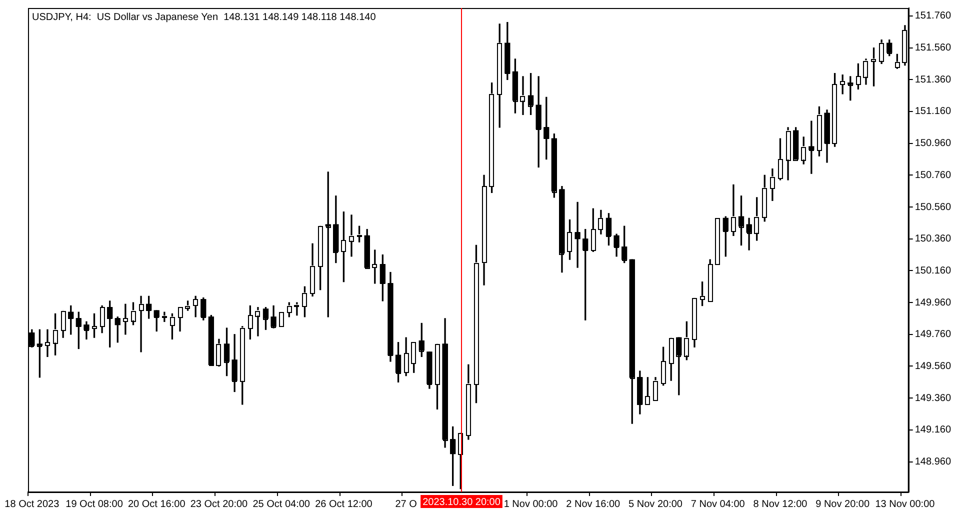 The image size is (957, 512). What do you see at coordinates (32, 504) in the screenshot?
I see `x-tick-label: 18 Oct 2023` at bounding box center [32, 504].